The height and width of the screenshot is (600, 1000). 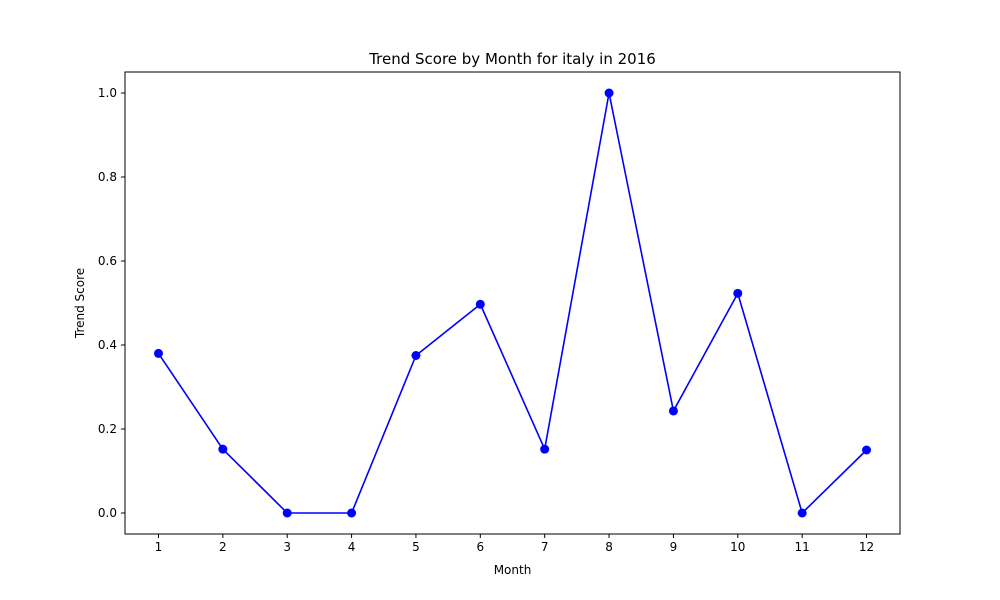 I want to click on y-tick-label: 0.8, so click(x=107, y=177).